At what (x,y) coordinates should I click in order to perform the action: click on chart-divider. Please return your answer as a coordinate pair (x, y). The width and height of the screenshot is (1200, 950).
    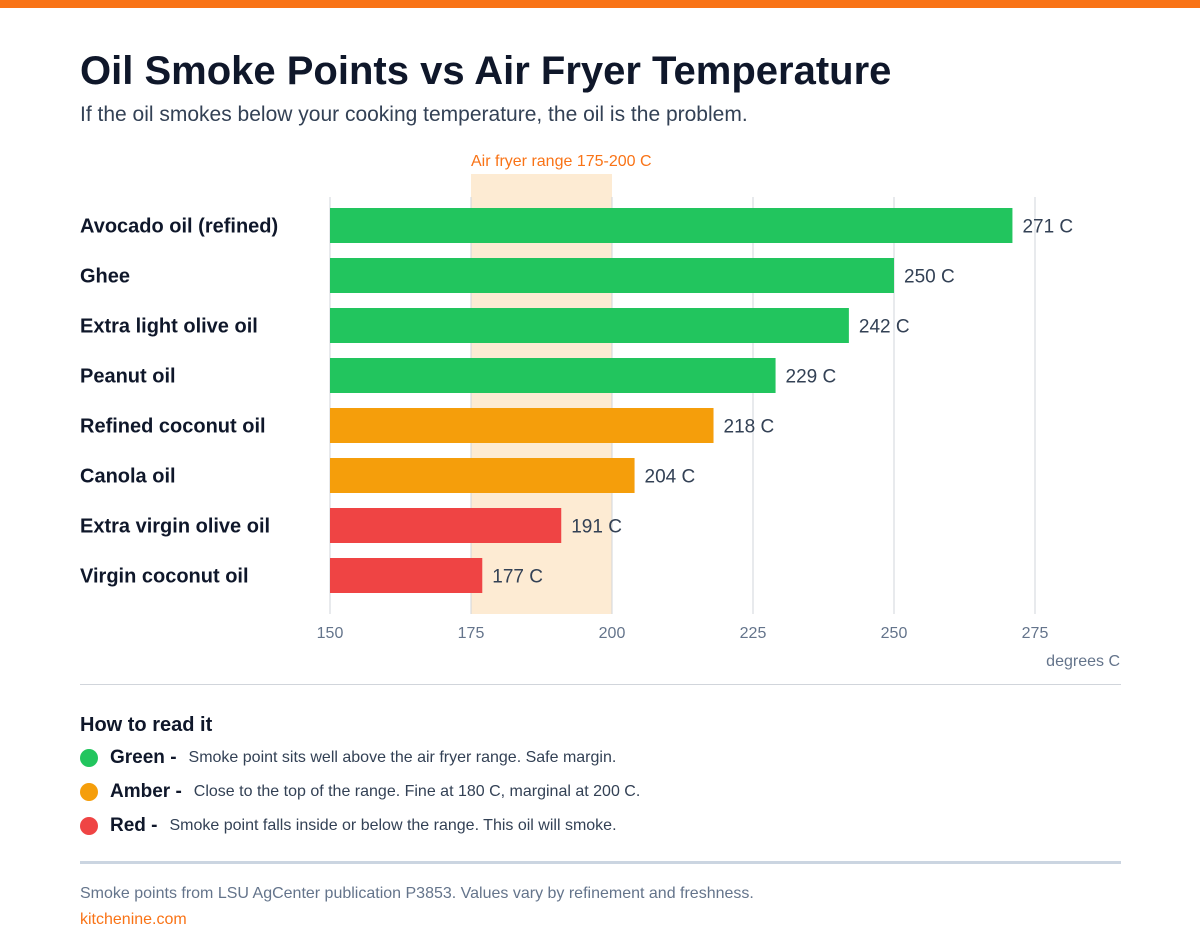
    Looking at the image, I should click on (600, 684).